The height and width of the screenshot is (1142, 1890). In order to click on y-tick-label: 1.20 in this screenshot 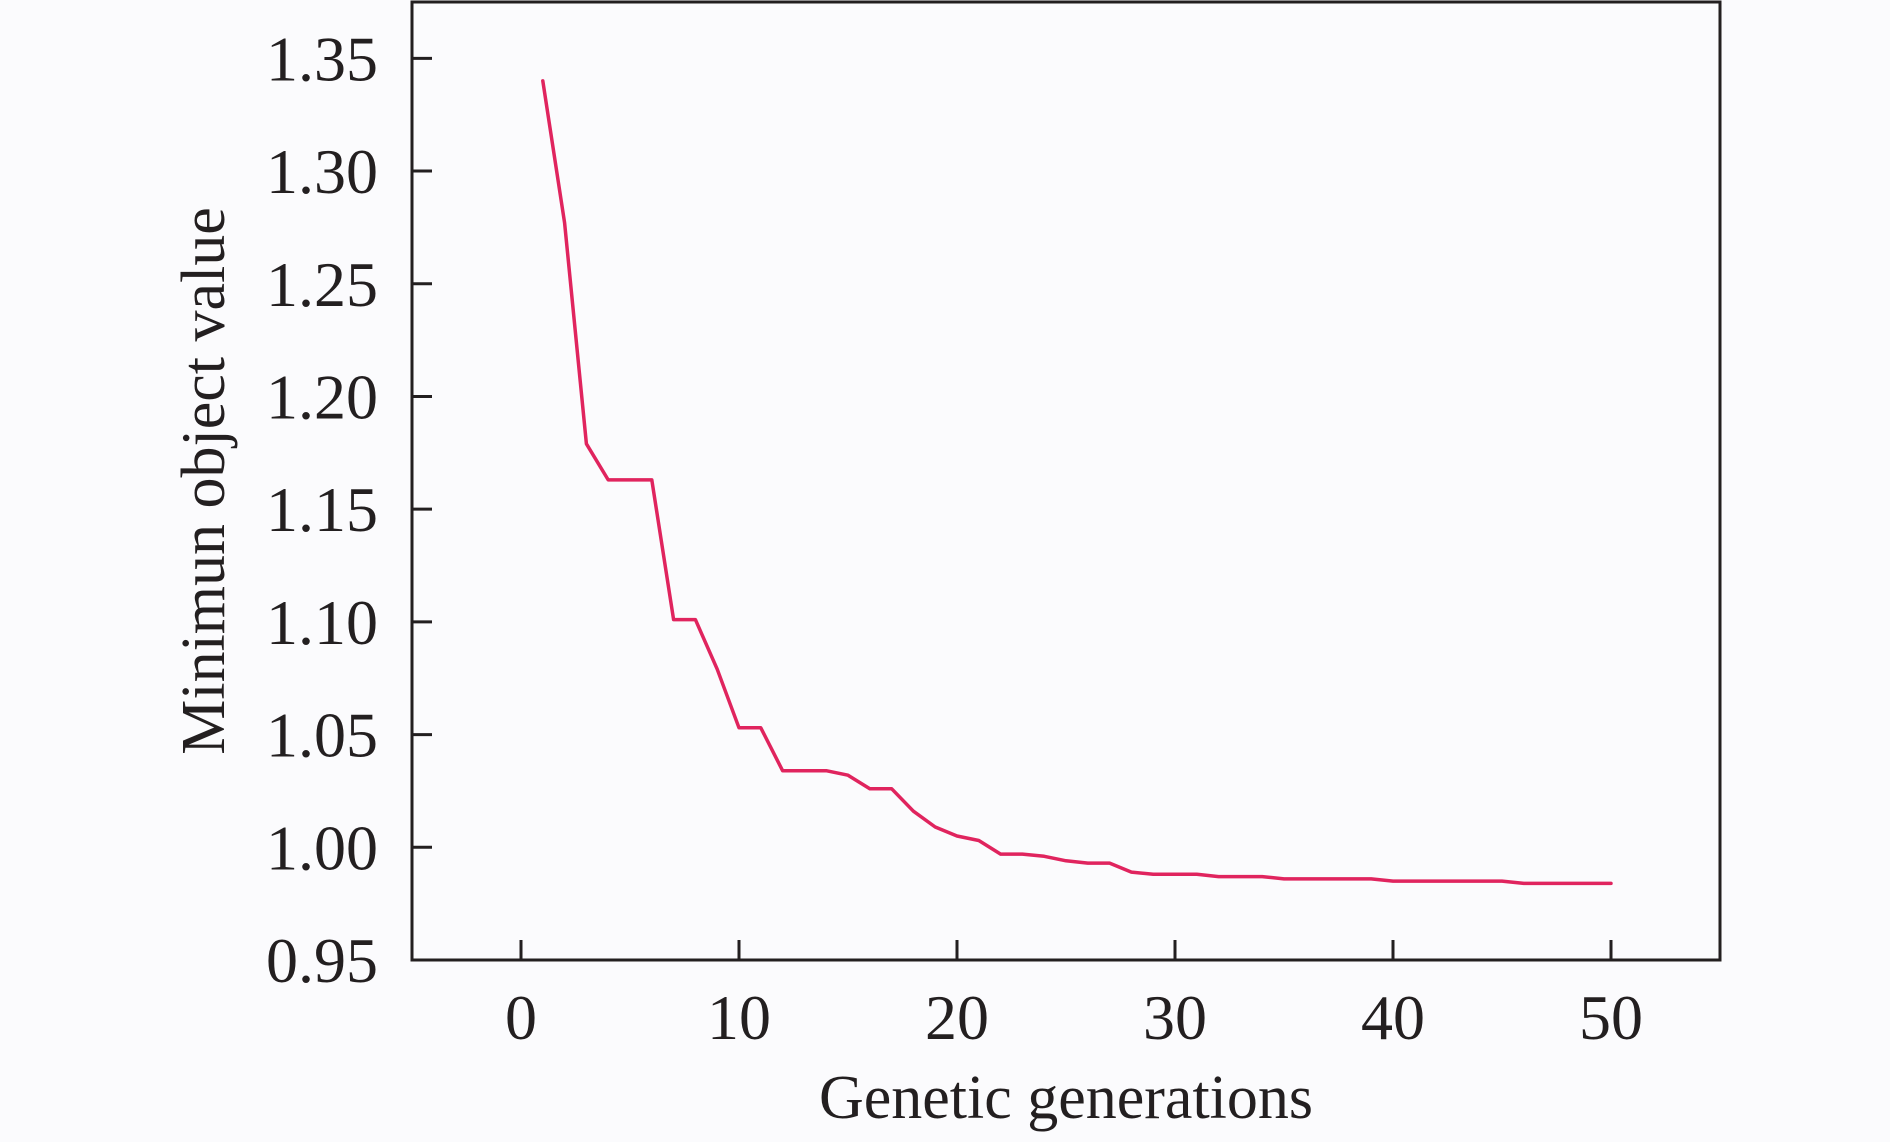, I will do `click(322, 396)`.